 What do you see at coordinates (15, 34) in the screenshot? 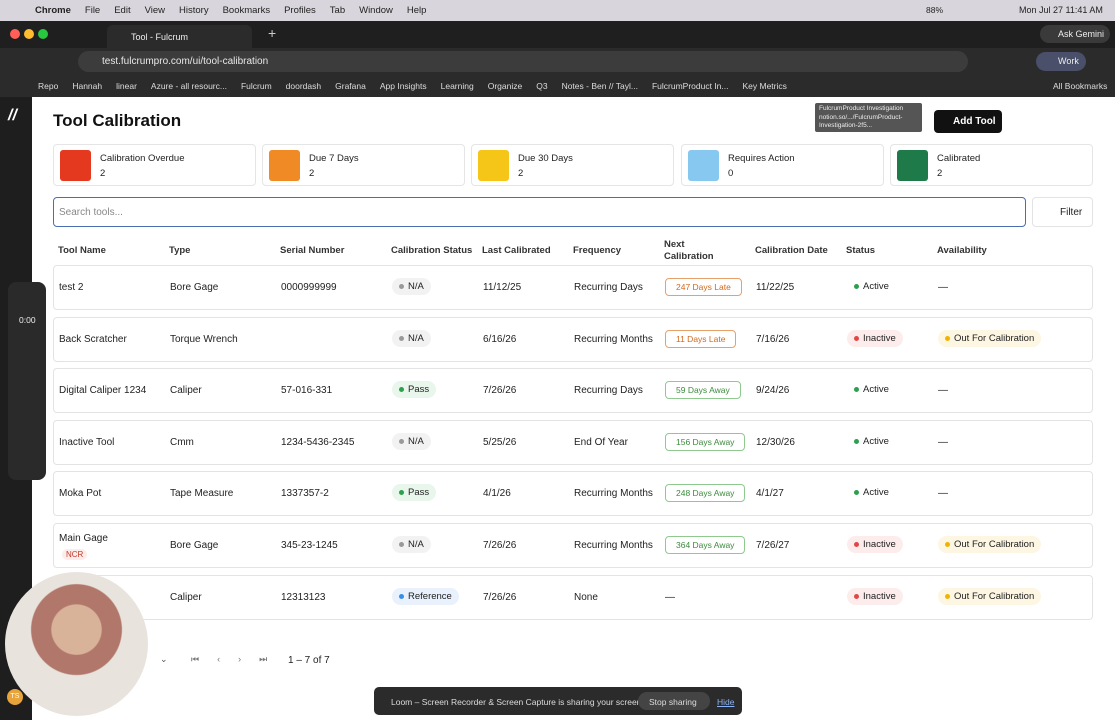
I see `close-dot` at bounding box center [15, 34].